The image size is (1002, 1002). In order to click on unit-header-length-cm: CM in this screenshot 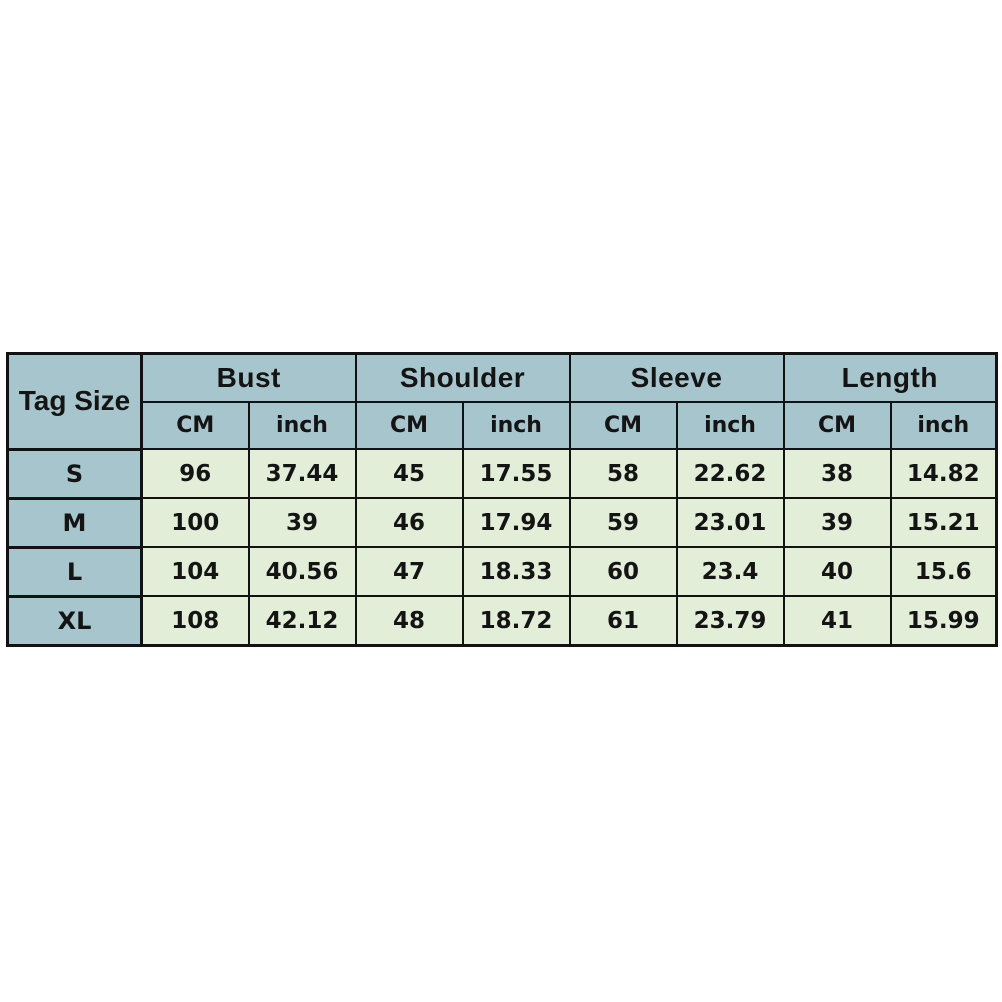, I will do `click(837, 425)`.